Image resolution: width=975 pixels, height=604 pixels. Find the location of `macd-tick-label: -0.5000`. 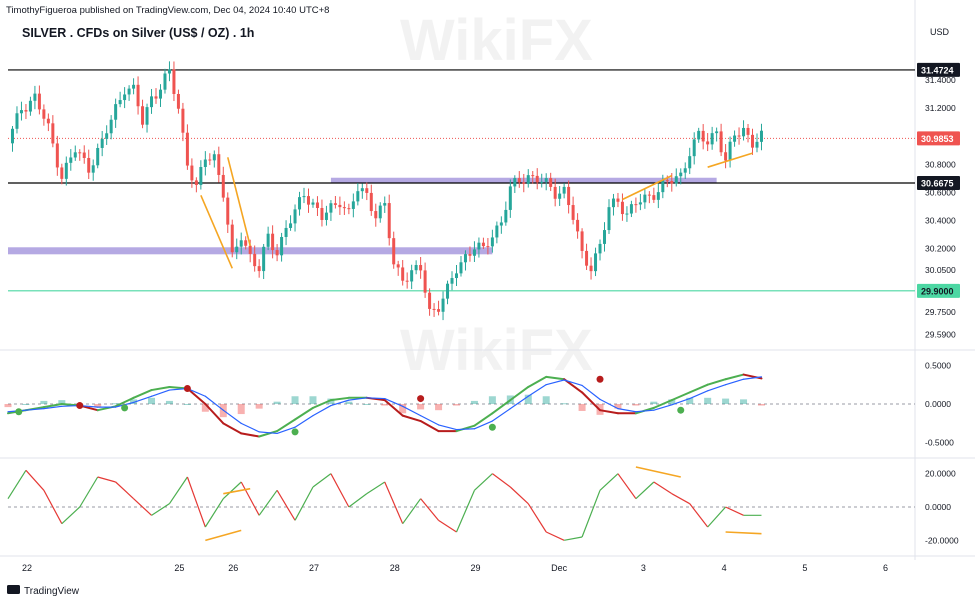

macd-tick-label: -0.5000 is located at coordinates (939, 443).